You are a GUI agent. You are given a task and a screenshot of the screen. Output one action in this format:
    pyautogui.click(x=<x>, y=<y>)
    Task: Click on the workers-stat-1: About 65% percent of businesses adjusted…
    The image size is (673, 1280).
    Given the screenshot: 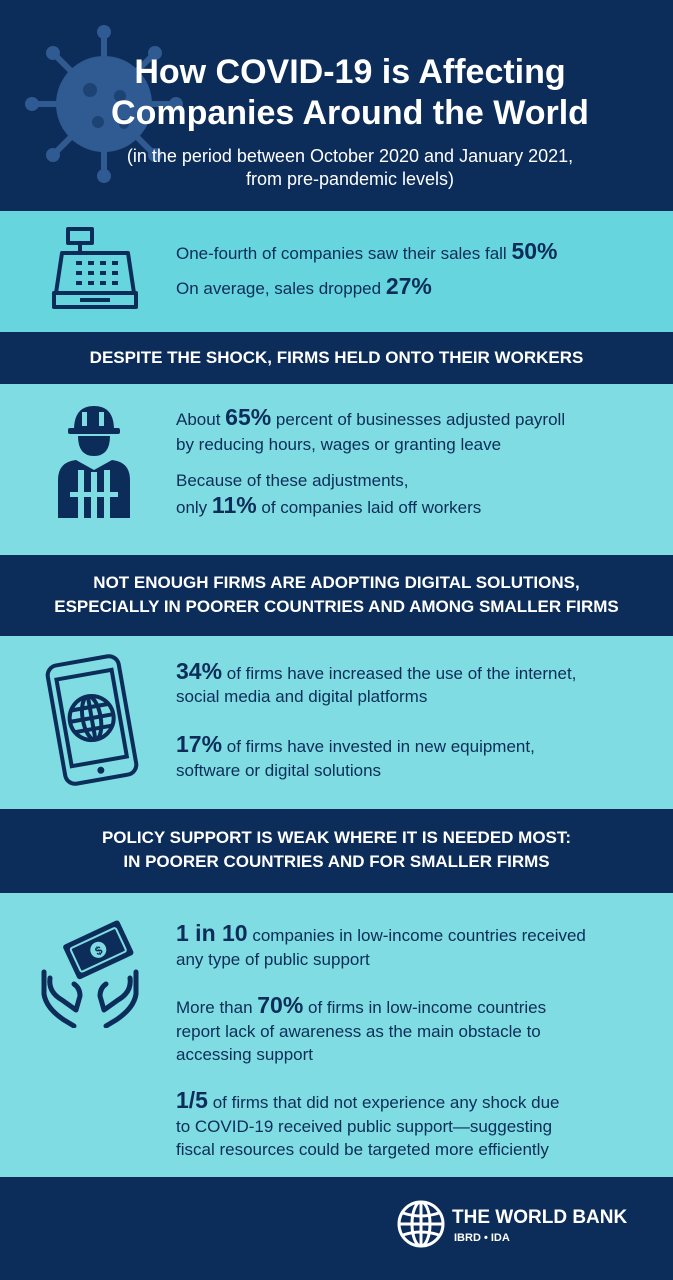 What is the action you would take?
    pyautogui.click(x=370, y=418)
    